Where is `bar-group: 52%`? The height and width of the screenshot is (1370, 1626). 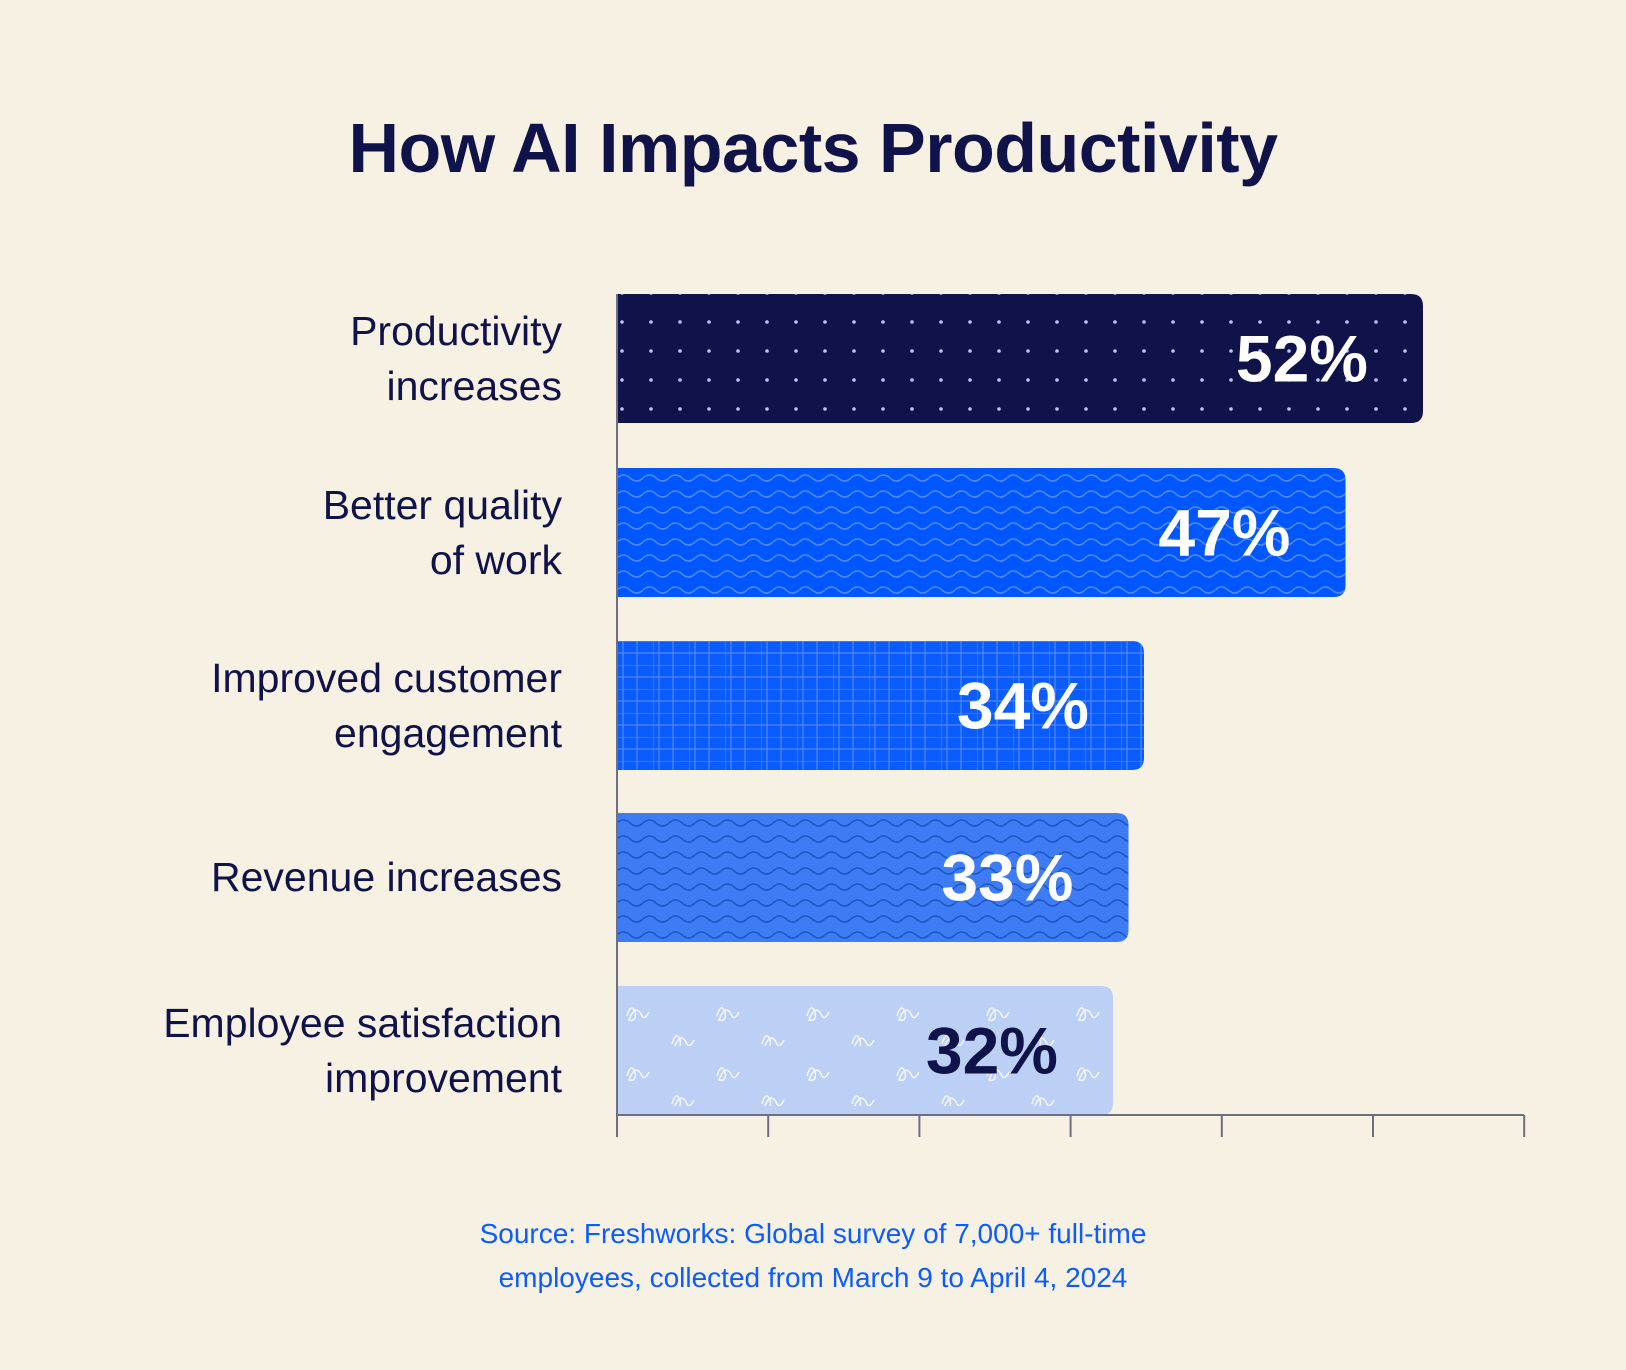 bar-group: 52% is located at coordinates (1020, 358).